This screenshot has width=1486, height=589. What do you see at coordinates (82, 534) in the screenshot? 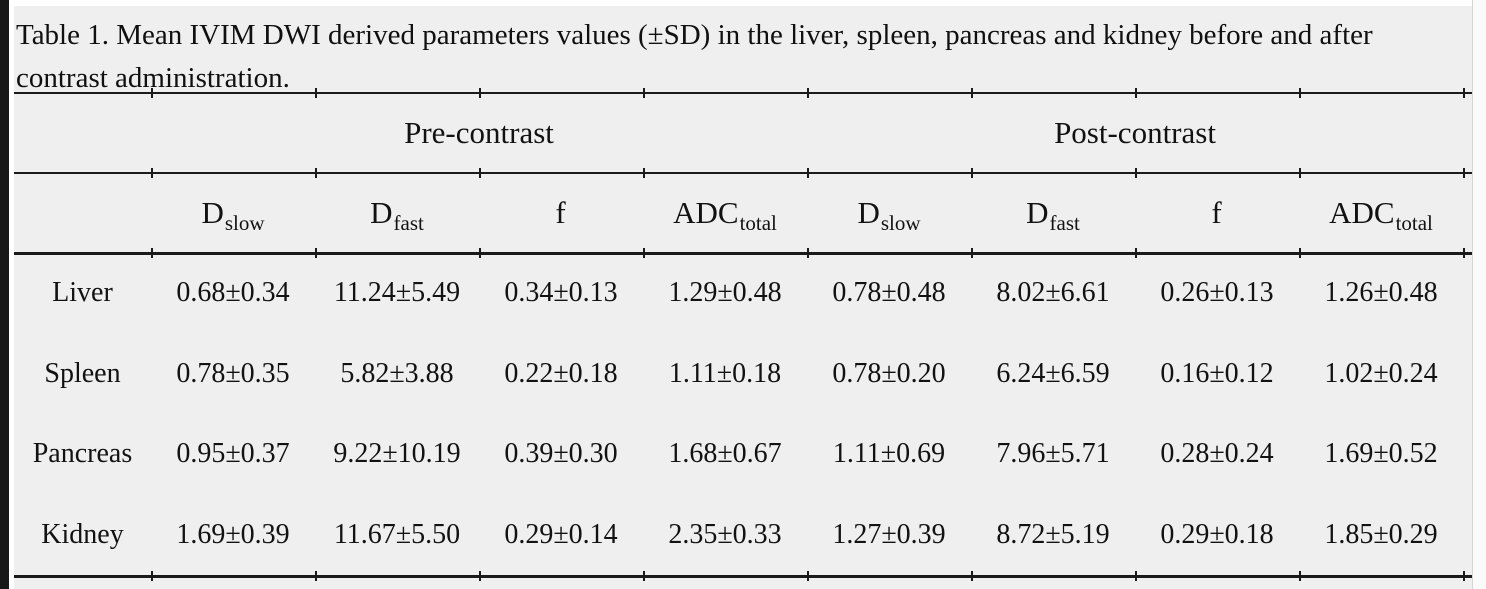
I see `organ-cell: Kidney` at bounding box center [82, 534].